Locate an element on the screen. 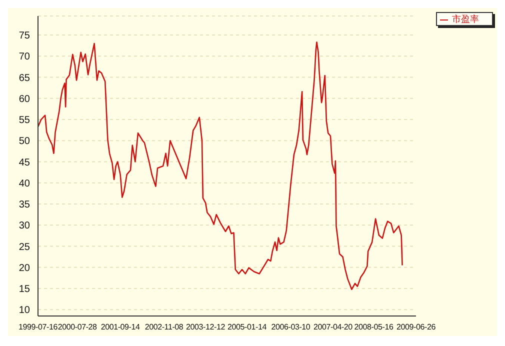 This screenshot has width=505, height=346. y-tick-label: 35 is located at coordinates (24, 205).